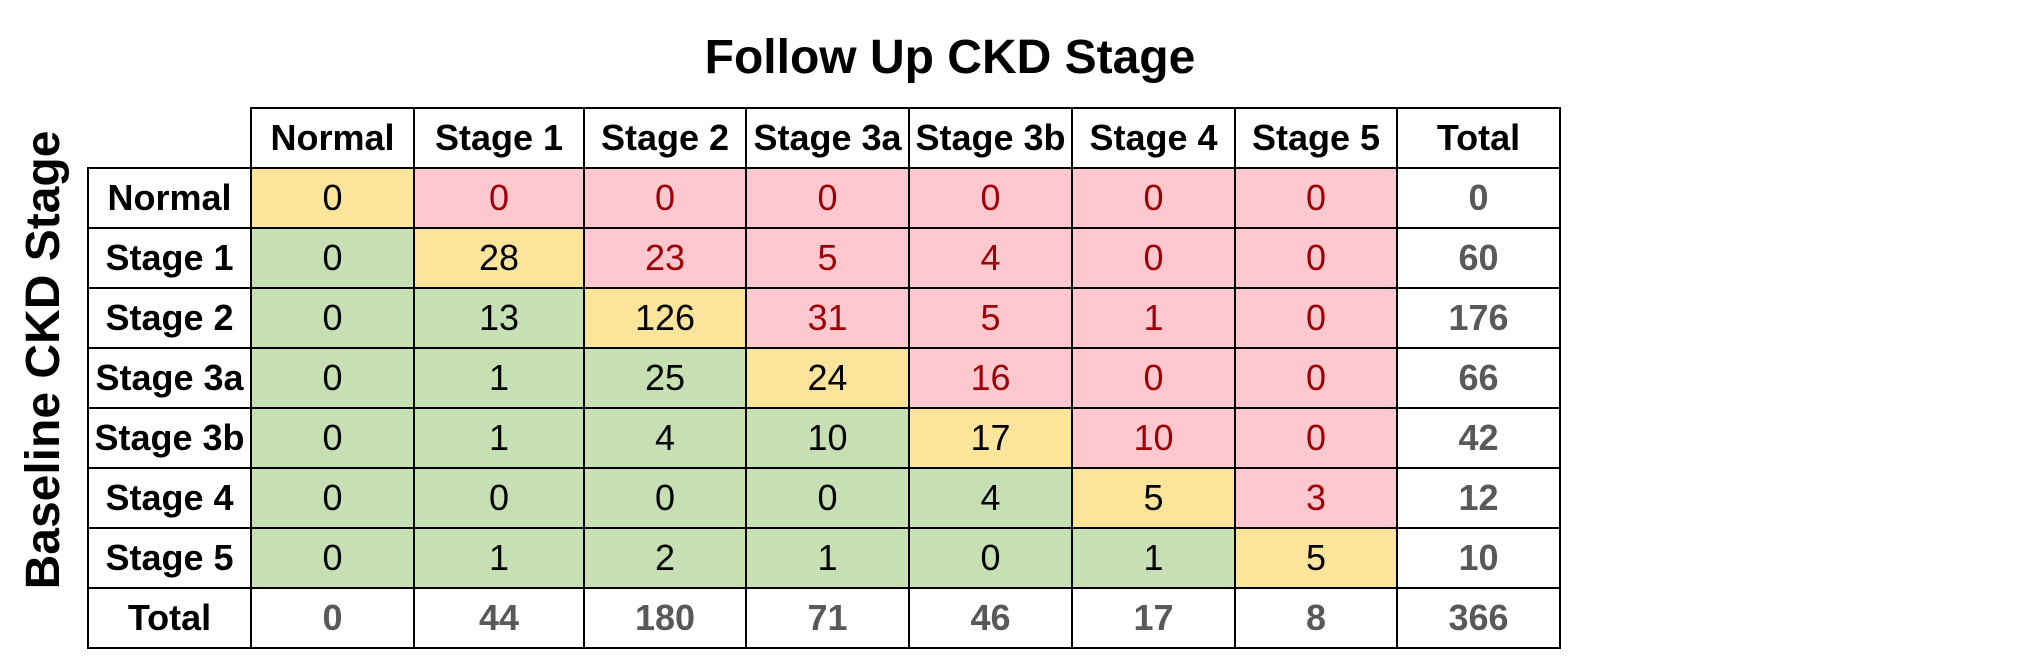 This screenshot has height=658, width=2036. Describe the element at coordinates (169, 198) in the screenshot. I see `row-header: Normal` at that location.